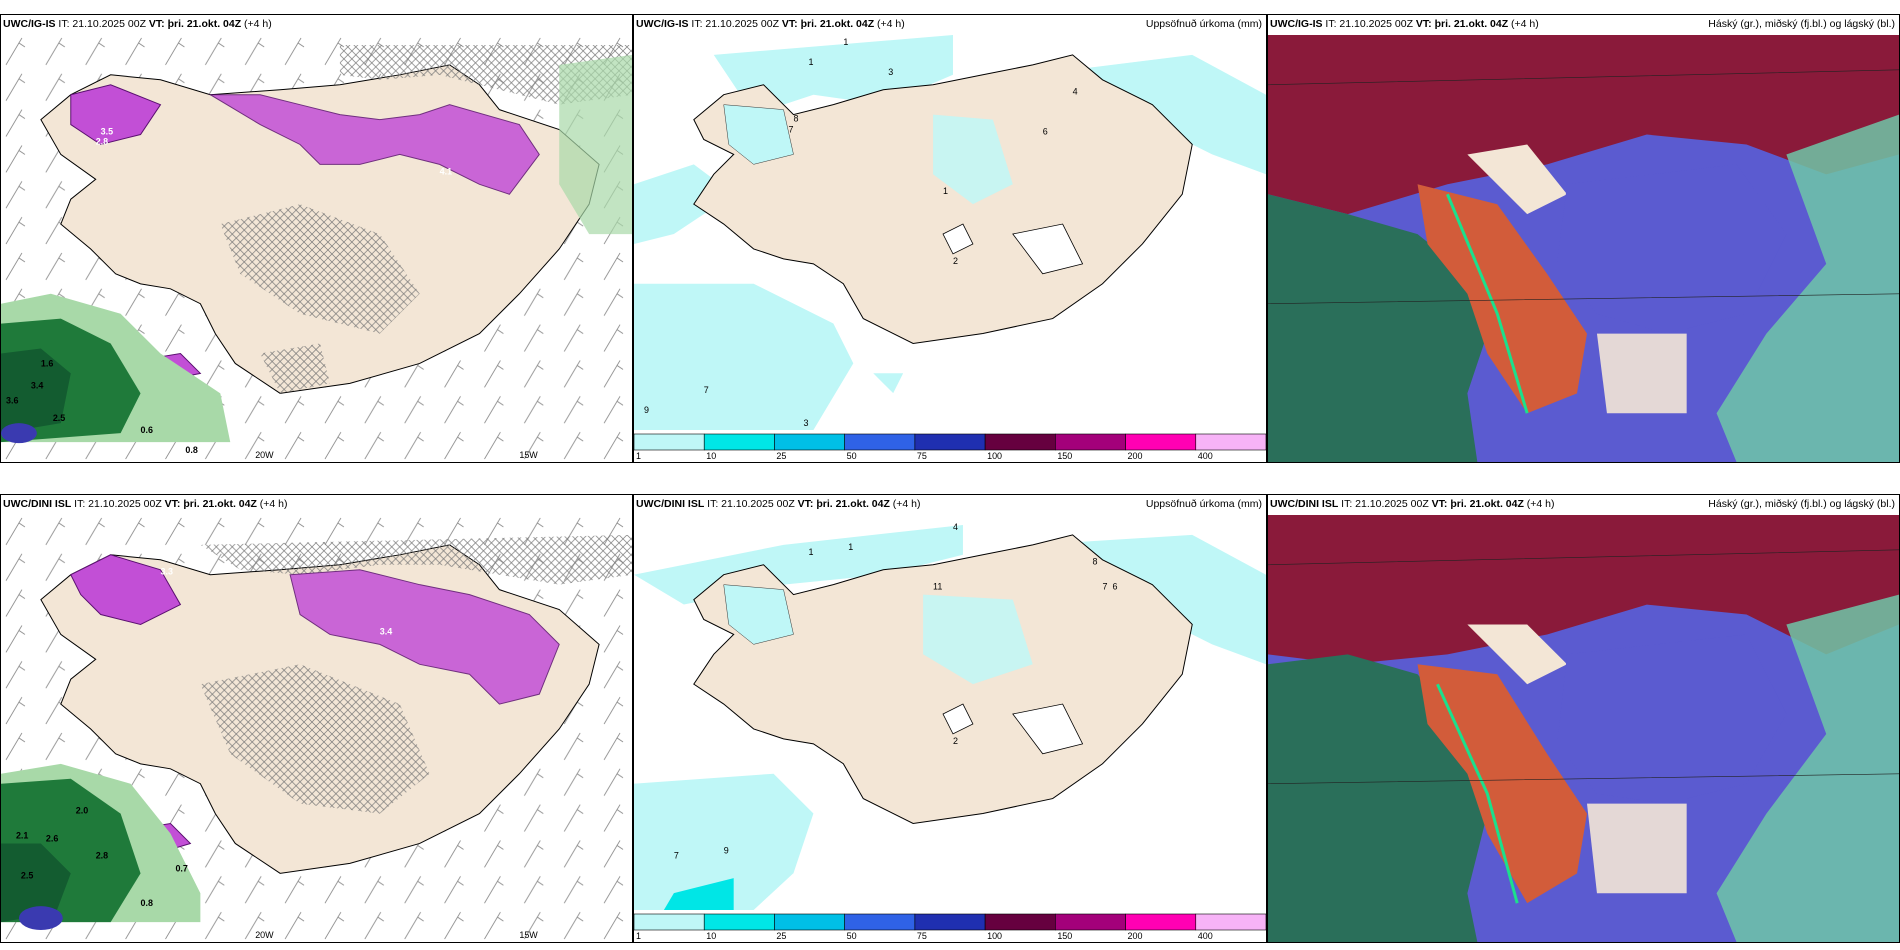  Describe the element at coordinates (102, 141) in the screenshot. I see `wind-value: 2.8` at that location.